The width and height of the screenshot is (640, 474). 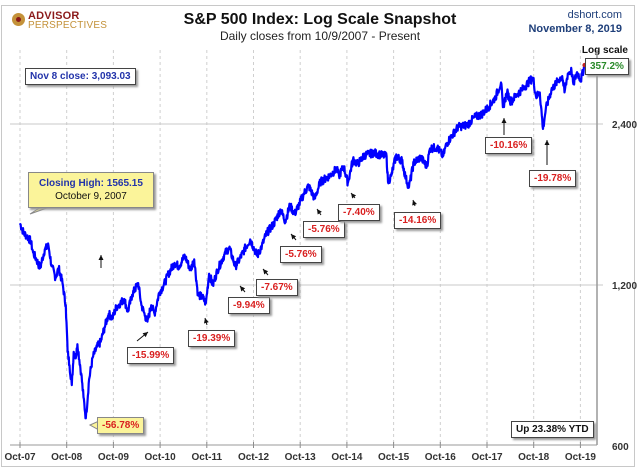 What do you see at coordinates (91, 196) in the screenshot?
I see `closing-high-callout-text2: October 9, 2007` at bounding box center [91, 196].